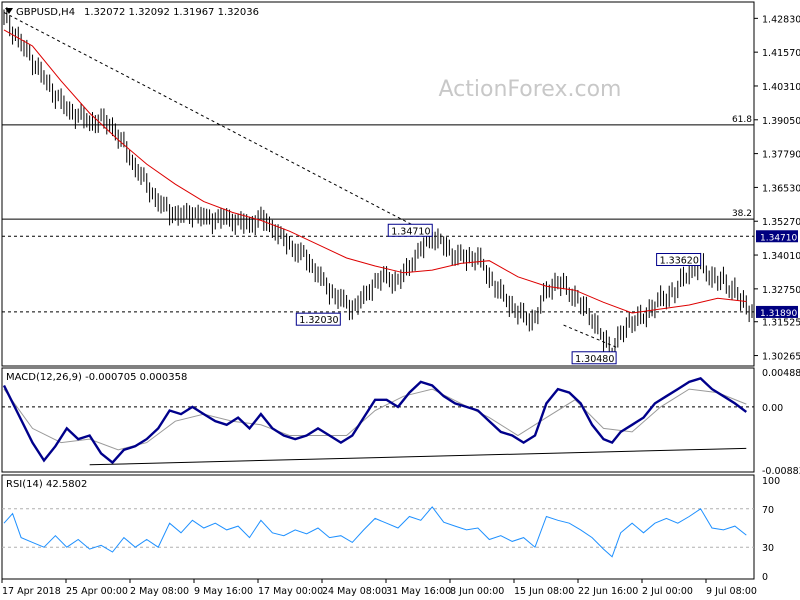 This screenshot has width=800, height=600. Describe the element at coordinates (375, 532) in the screenshot. I see `rsi-line` at that location.